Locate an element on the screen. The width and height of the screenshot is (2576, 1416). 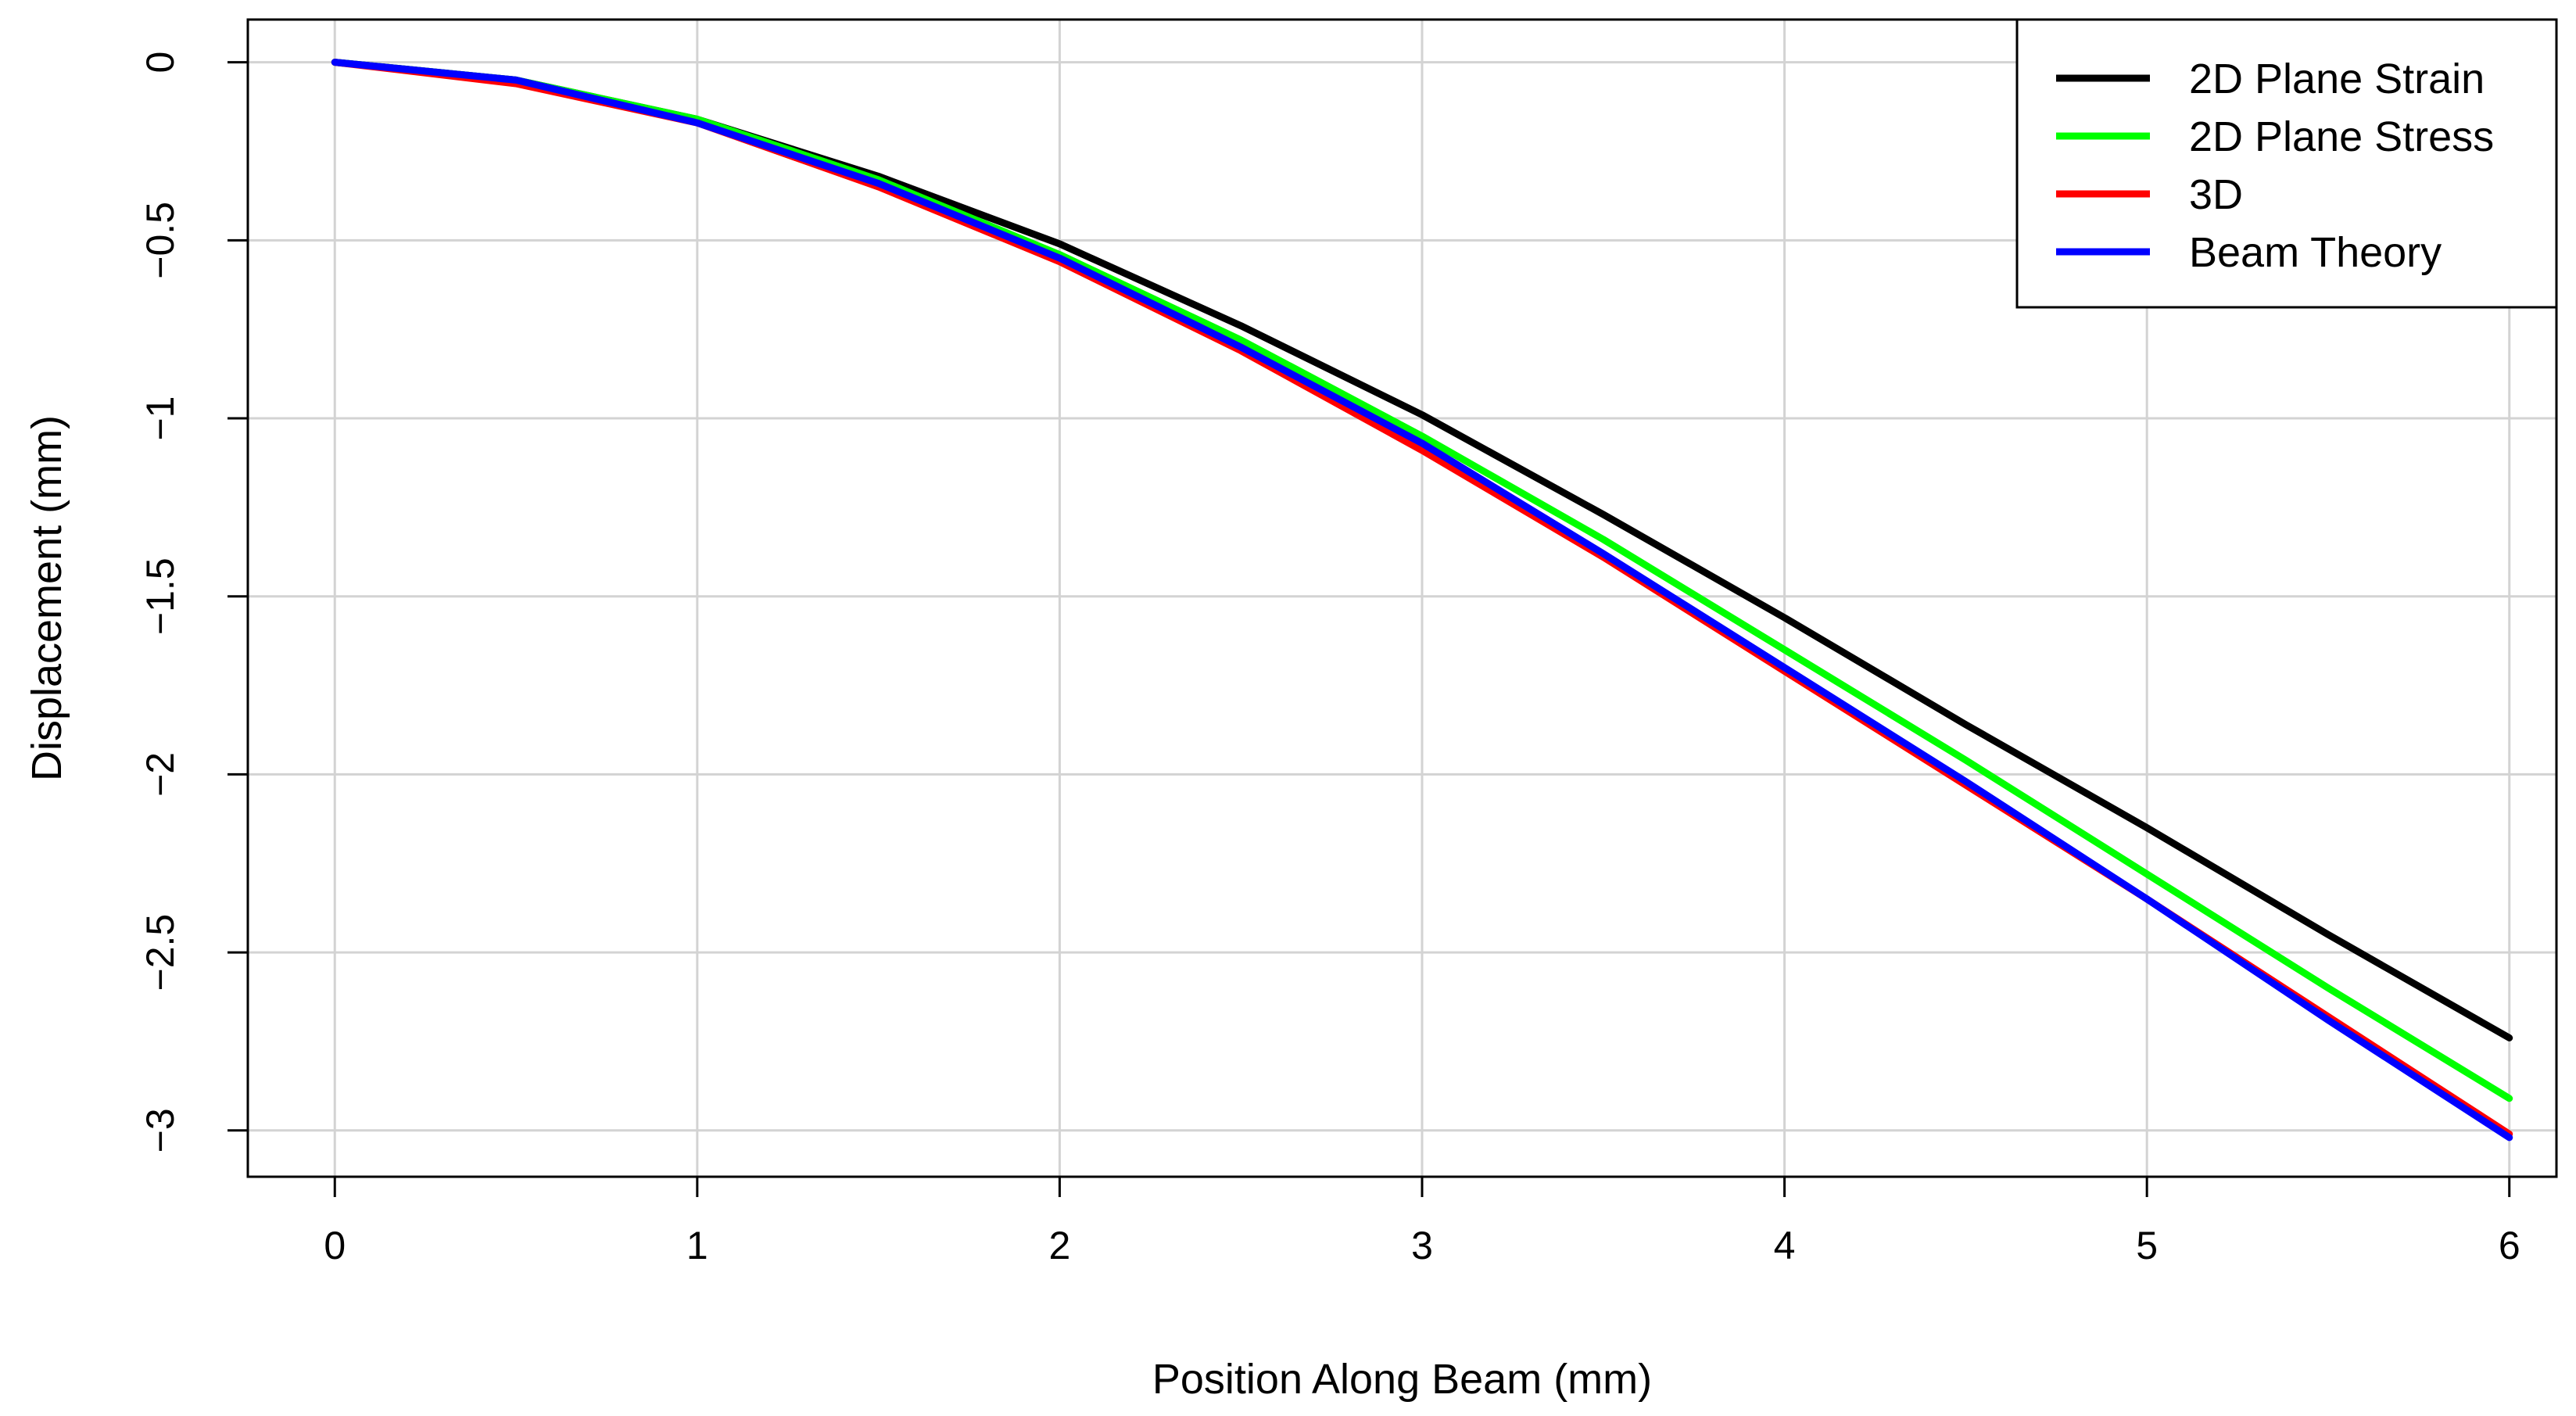
x-tick-label: 5 is located at coordinates (2147, 1245).